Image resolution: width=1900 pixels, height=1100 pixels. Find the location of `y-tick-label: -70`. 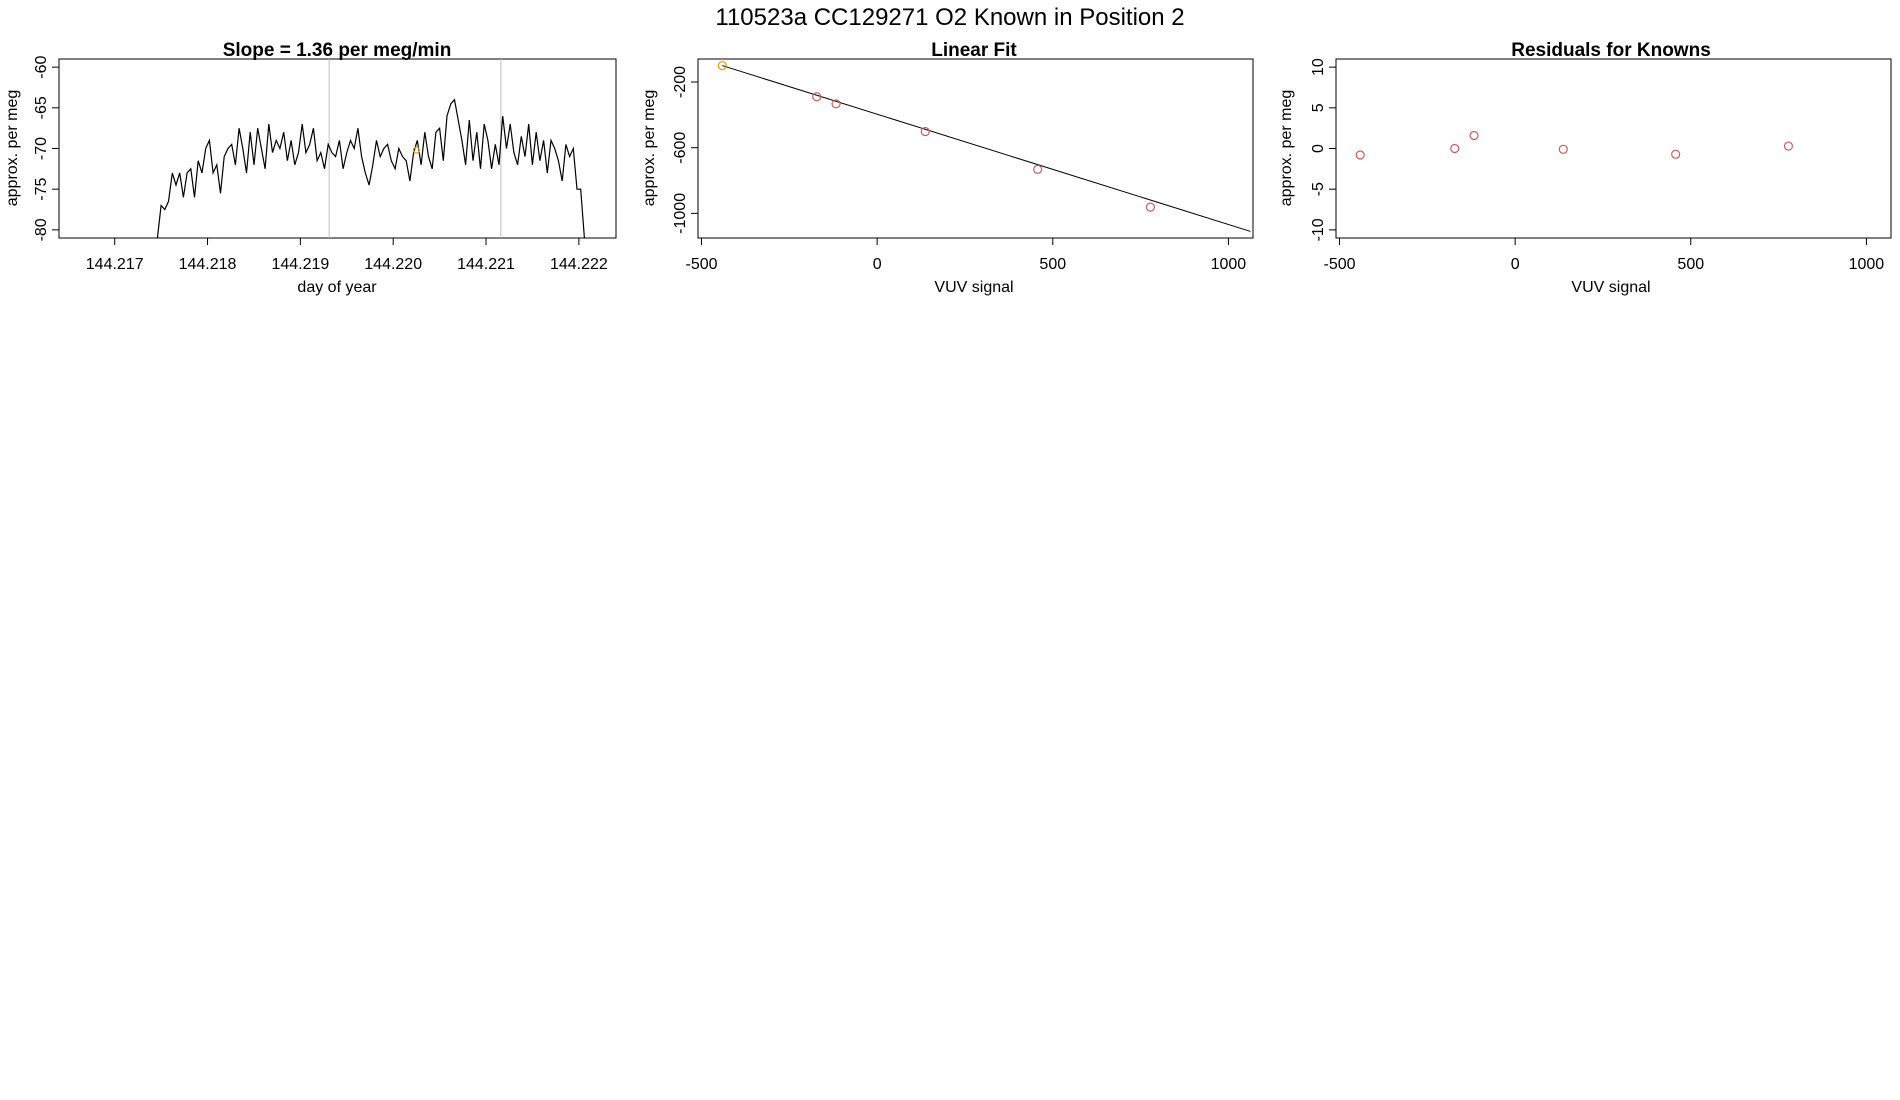

y-tick-label: -70 is located at coordinates (41, 148).